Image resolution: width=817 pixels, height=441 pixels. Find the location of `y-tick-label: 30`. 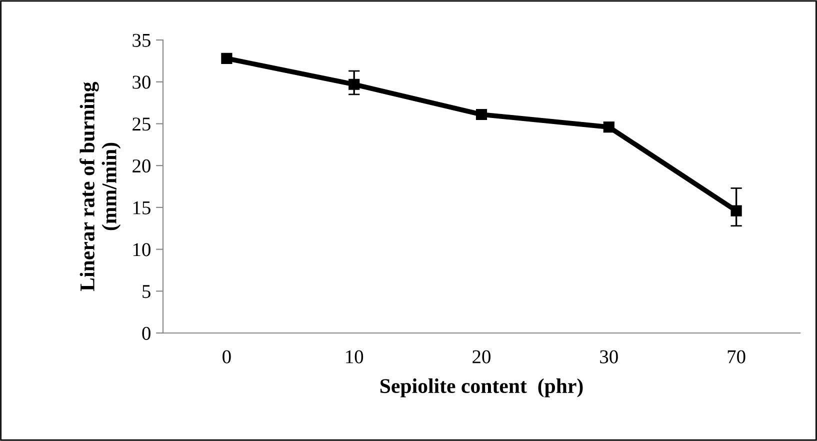

y-tick-label: 30 is located at coordinates (141, 82).